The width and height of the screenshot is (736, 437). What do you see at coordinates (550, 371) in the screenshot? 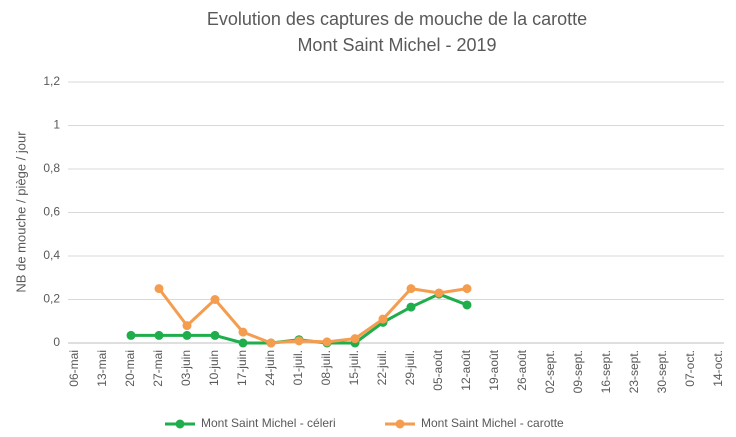
I see `x-tick-label: 02-sept.` at bounding box center [550, 371].